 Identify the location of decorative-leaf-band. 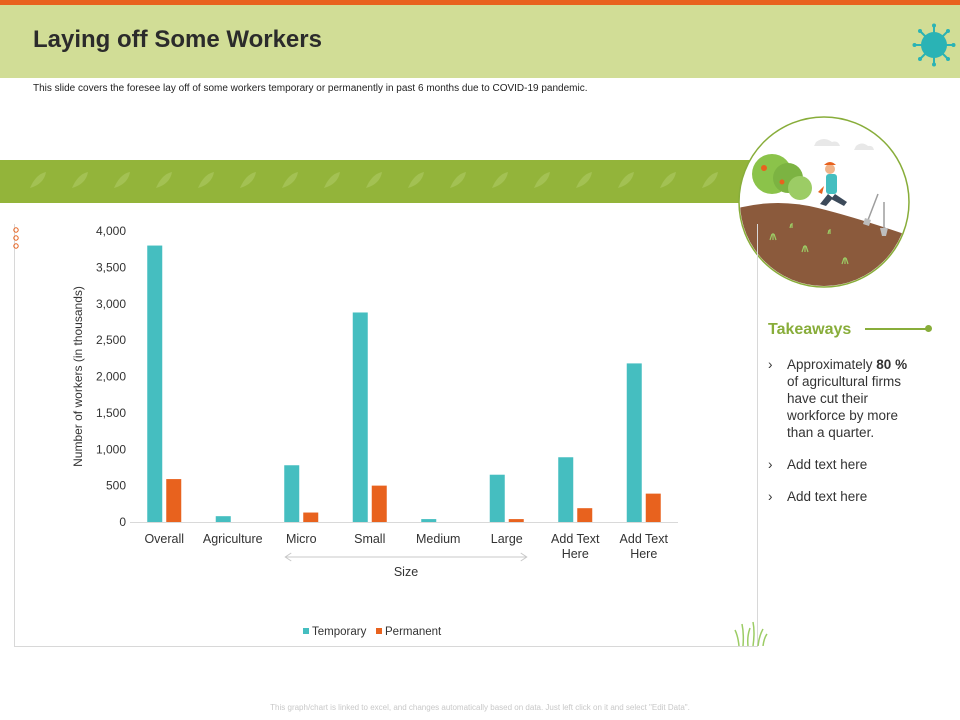
(400, 181).